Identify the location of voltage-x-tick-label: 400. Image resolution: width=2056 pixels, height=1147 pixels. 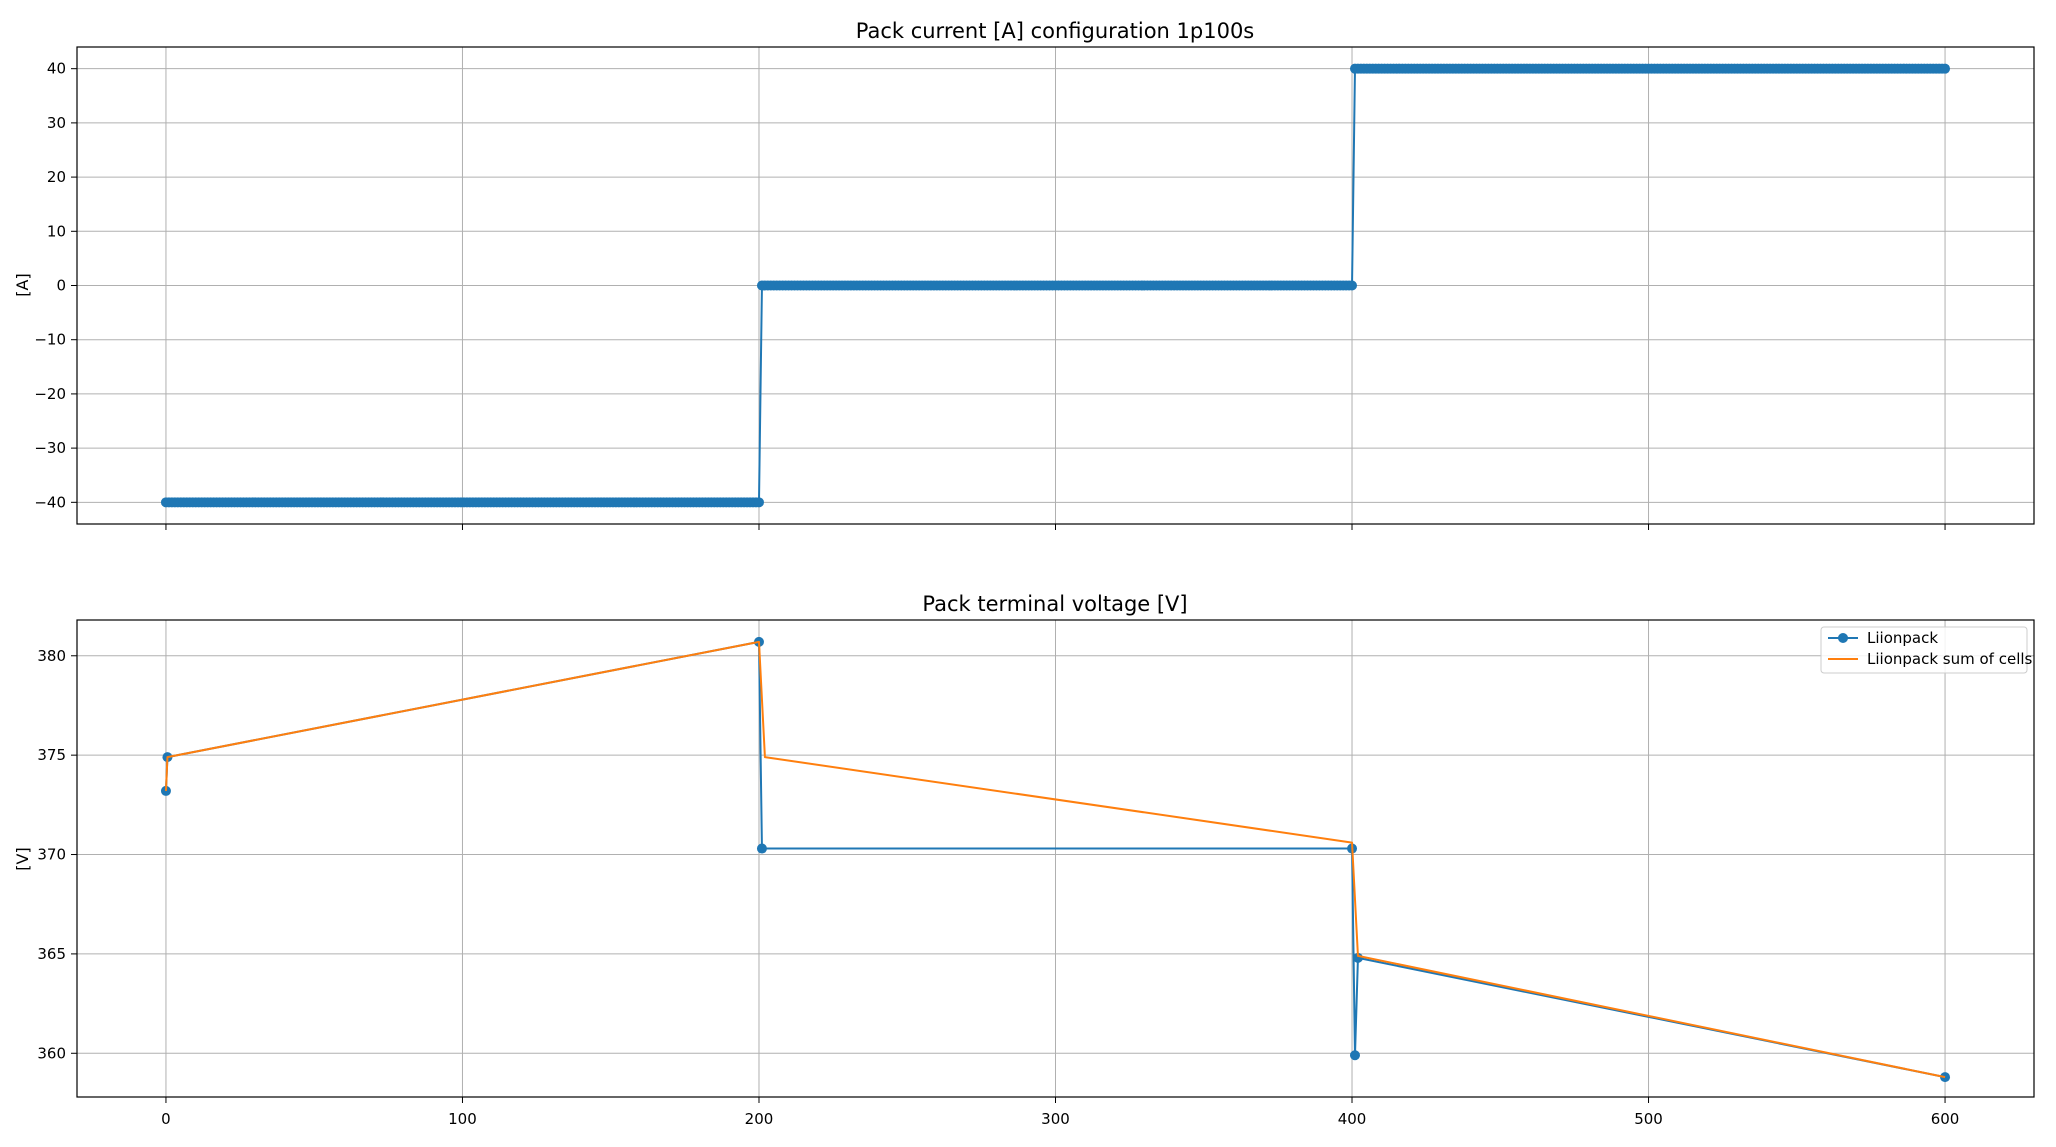
(1352, 1119).